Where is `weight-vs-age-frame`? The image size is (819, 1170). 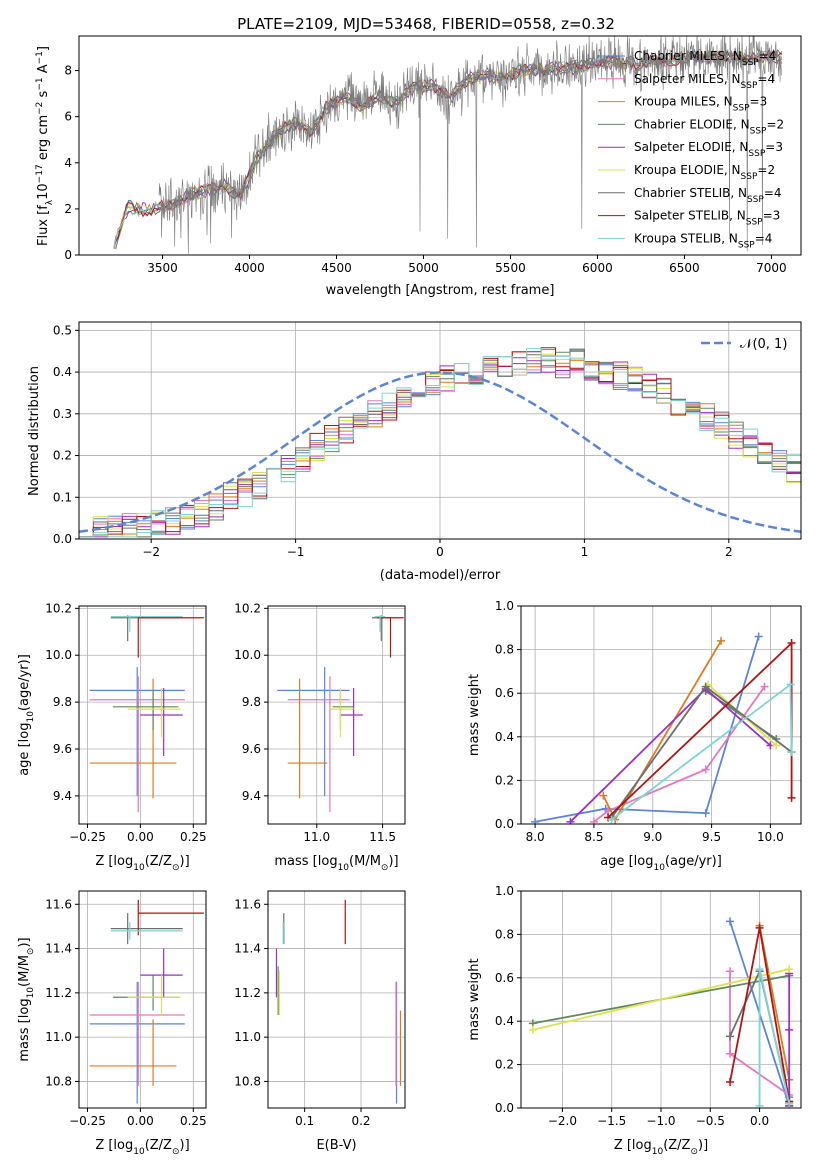 weight-vs-age-frame is located at coordinates (661, 715).